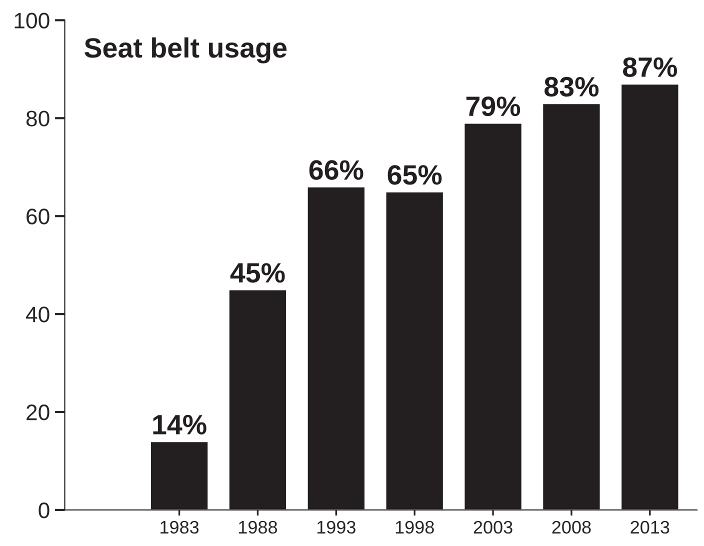  Describe the element at coordinates (493, 527) in the screenshot. I see `x-tick-label: 2003` at that location.